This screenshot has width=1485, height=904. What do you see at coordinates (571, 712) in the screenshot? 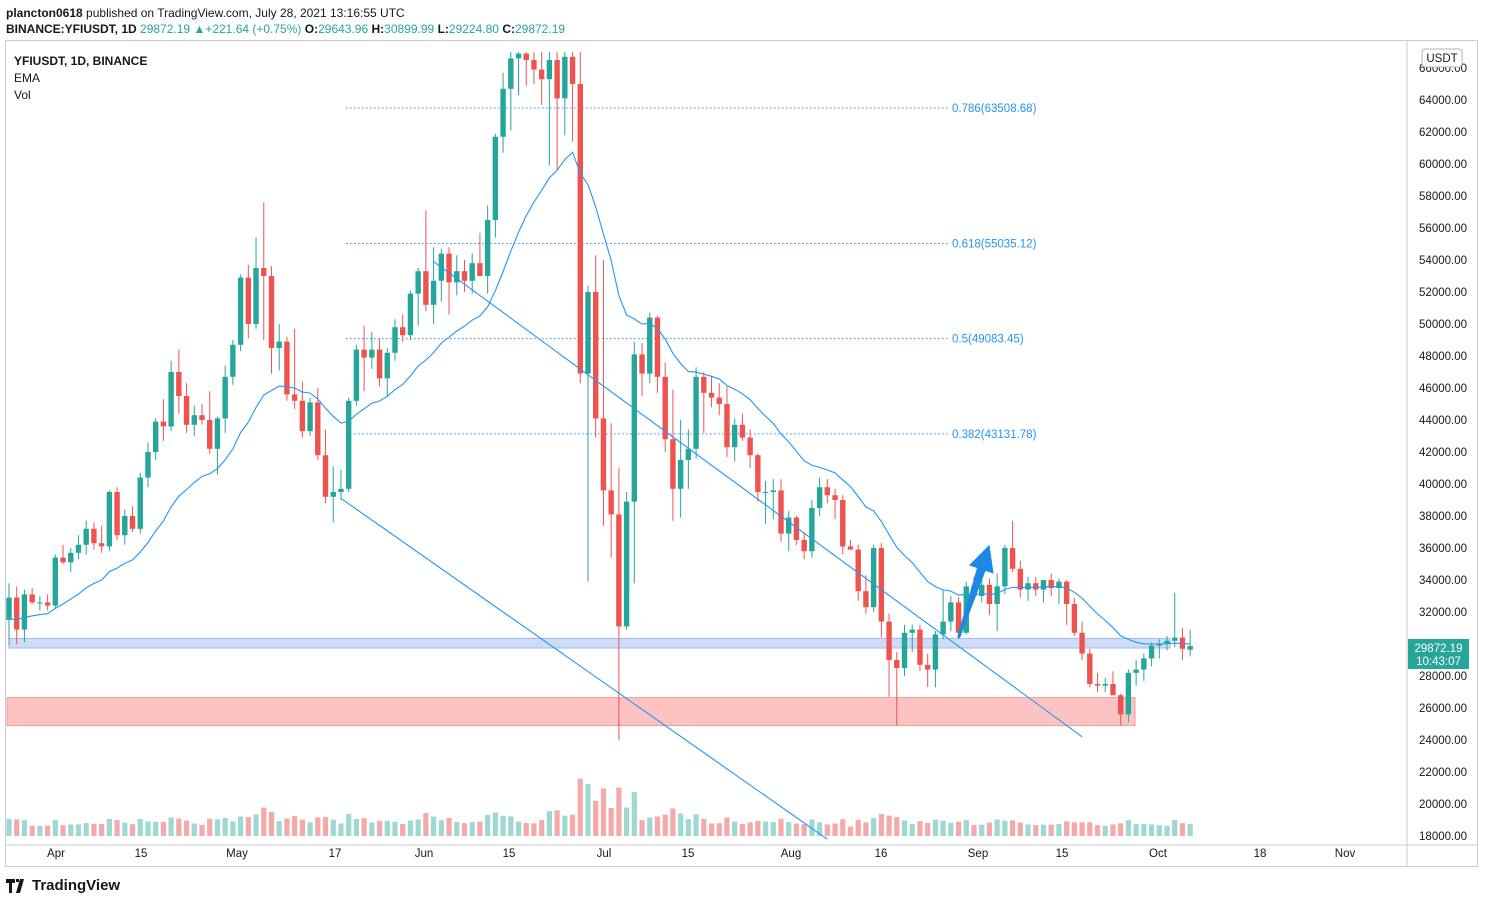
I see `demand-zone` at bounding box center [571, 712].